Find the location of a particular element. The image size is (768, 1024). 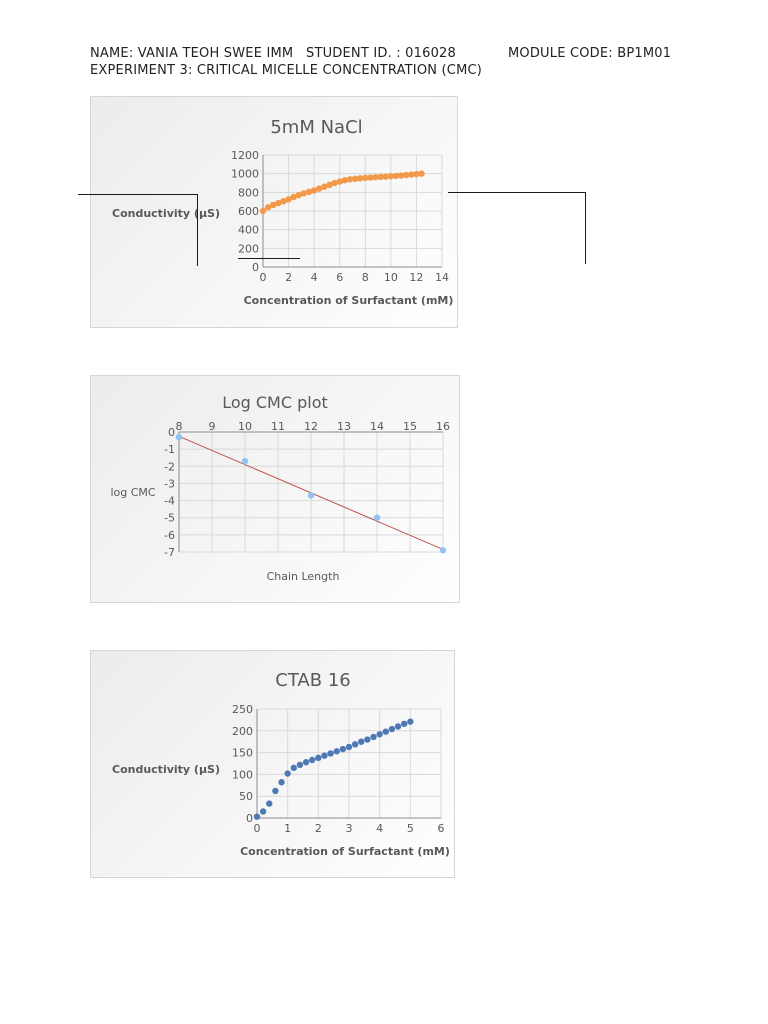

header-student-id: STUDENT ID. : 016028 is located at coordinates (381, 53).